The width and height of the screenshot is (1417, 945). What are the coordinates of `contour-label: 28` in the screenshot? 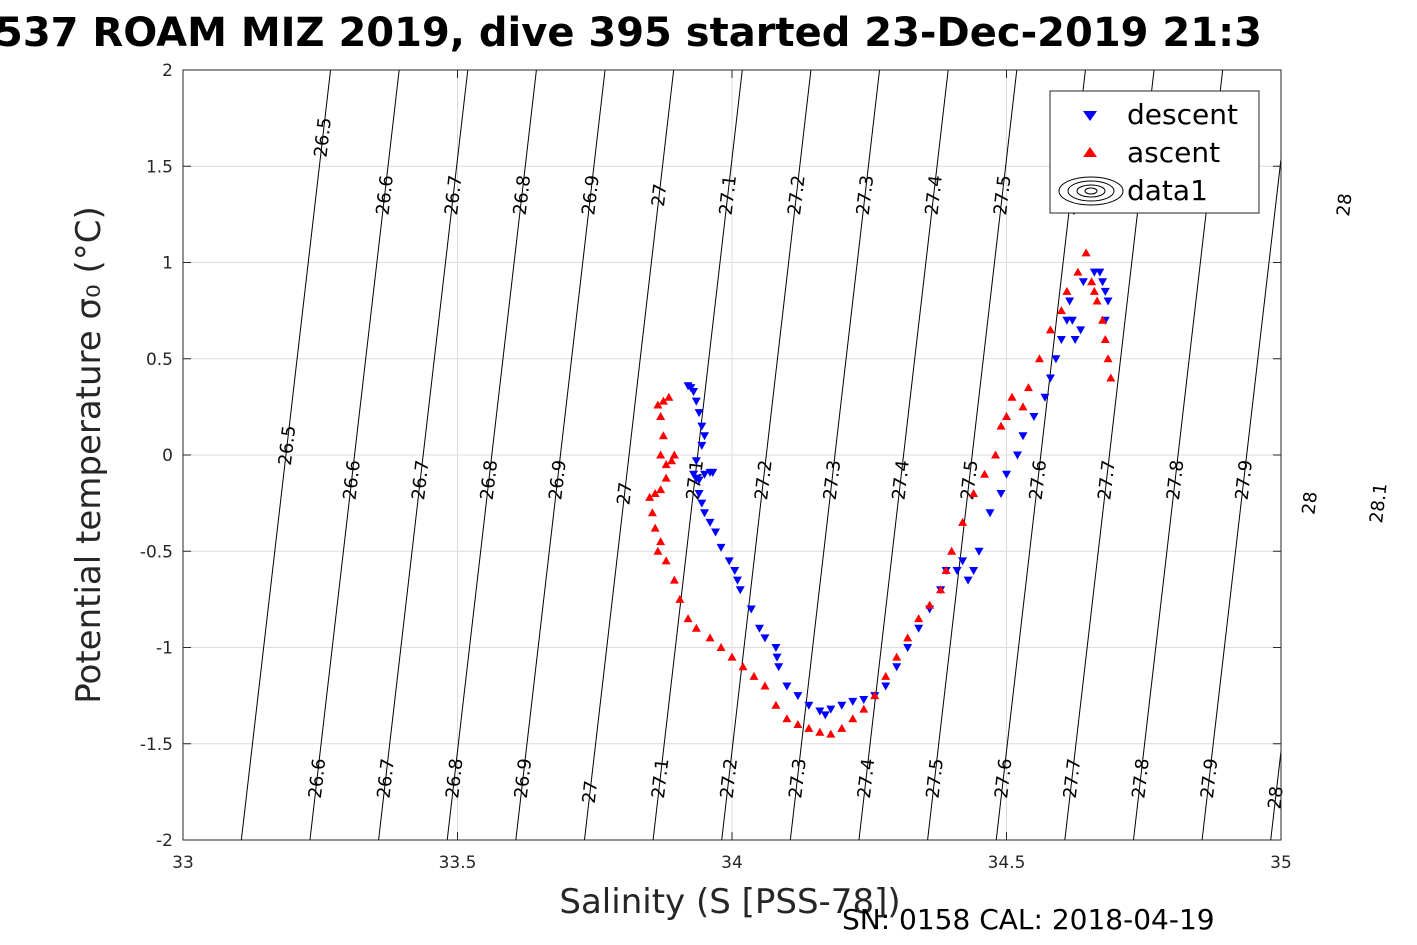 It's located at (1344, 204).